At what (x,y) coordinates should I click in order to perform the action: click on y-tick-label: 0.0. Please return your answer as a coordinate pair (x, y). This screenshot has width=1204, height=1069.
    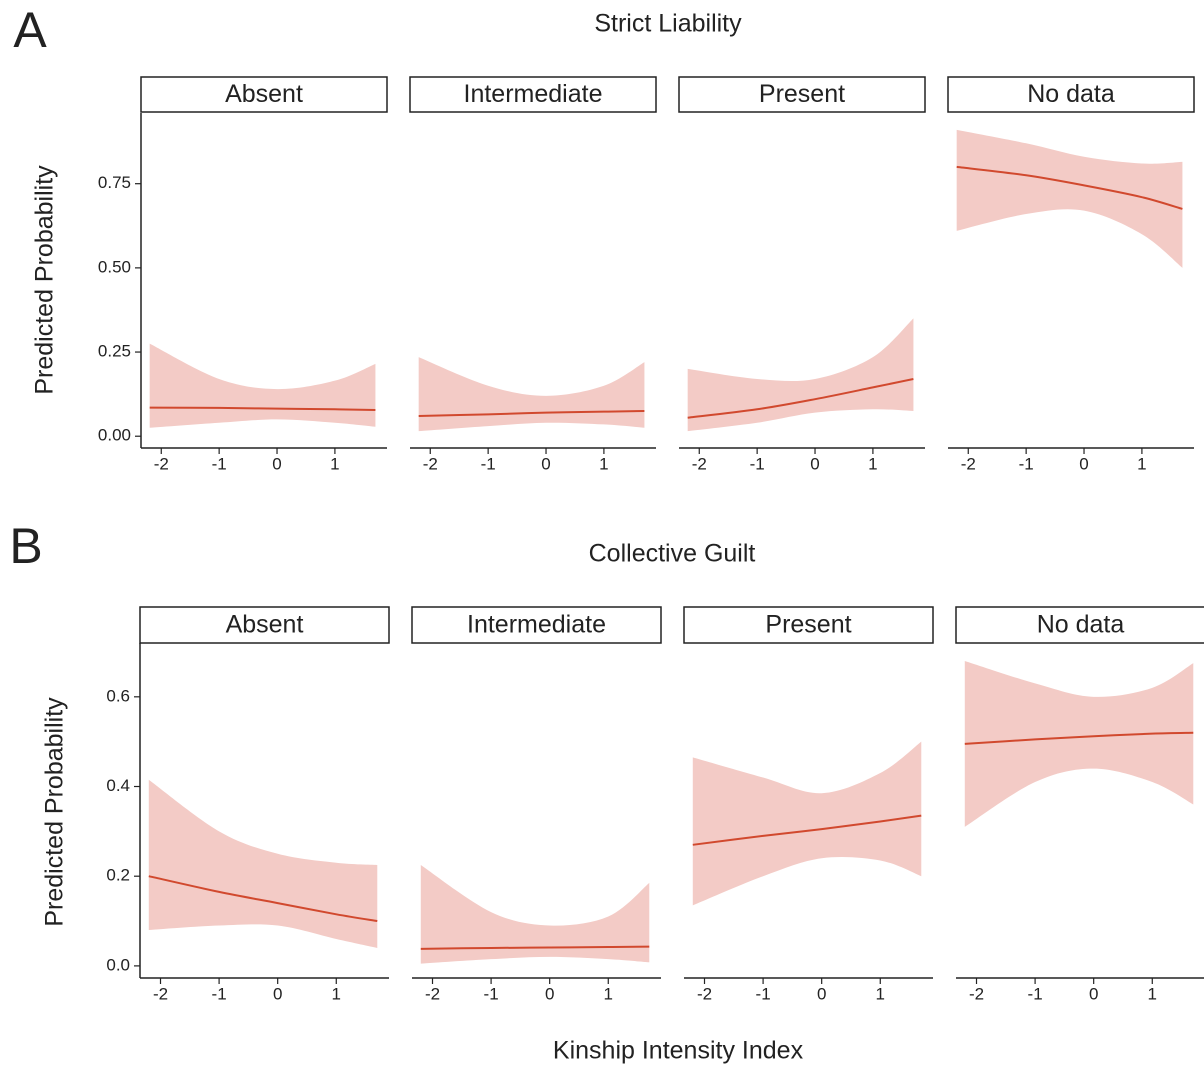
    Looking at the image, I should click on (118, 964).